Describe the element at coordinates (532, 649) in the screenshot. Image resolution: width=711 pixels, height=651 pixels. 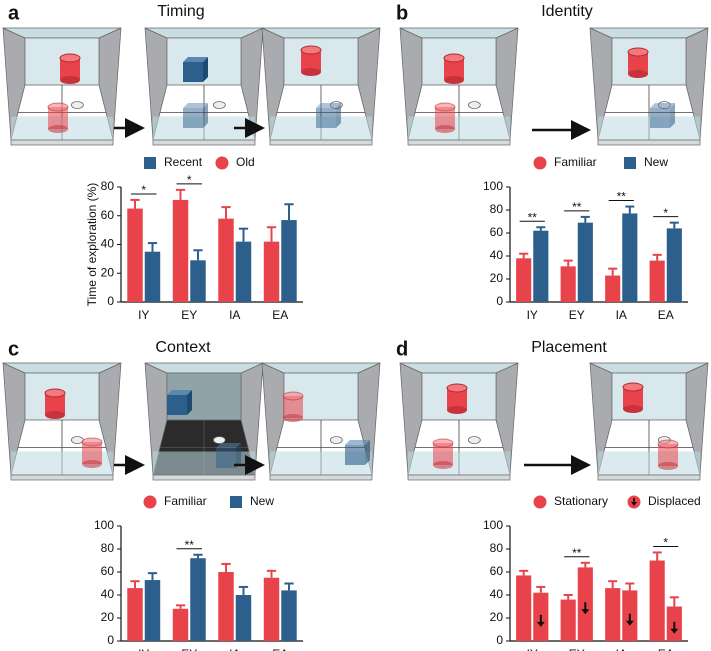
I see `x-tick-label: IY` at that location.